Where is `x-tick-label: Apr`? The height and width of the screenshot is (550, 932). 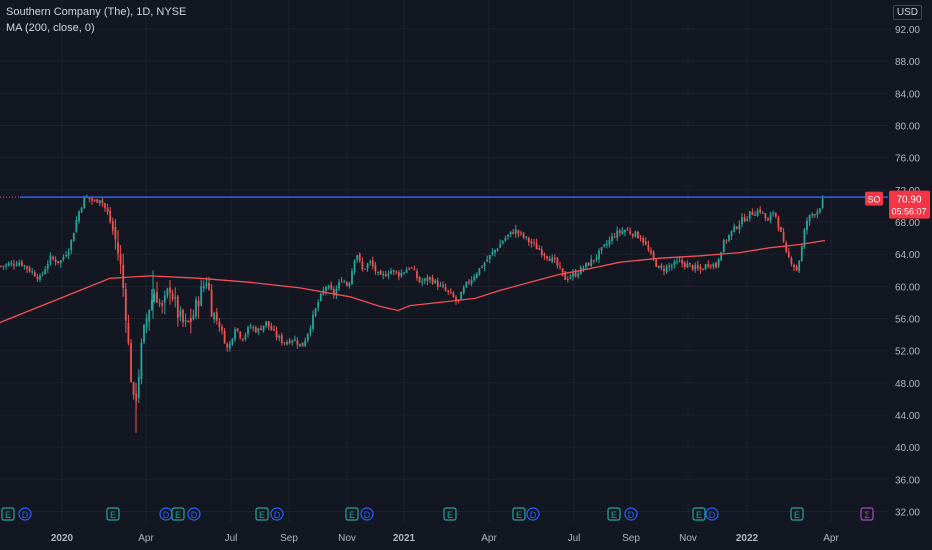
x-tick-label: Apr is located at coordinates (489, 538).